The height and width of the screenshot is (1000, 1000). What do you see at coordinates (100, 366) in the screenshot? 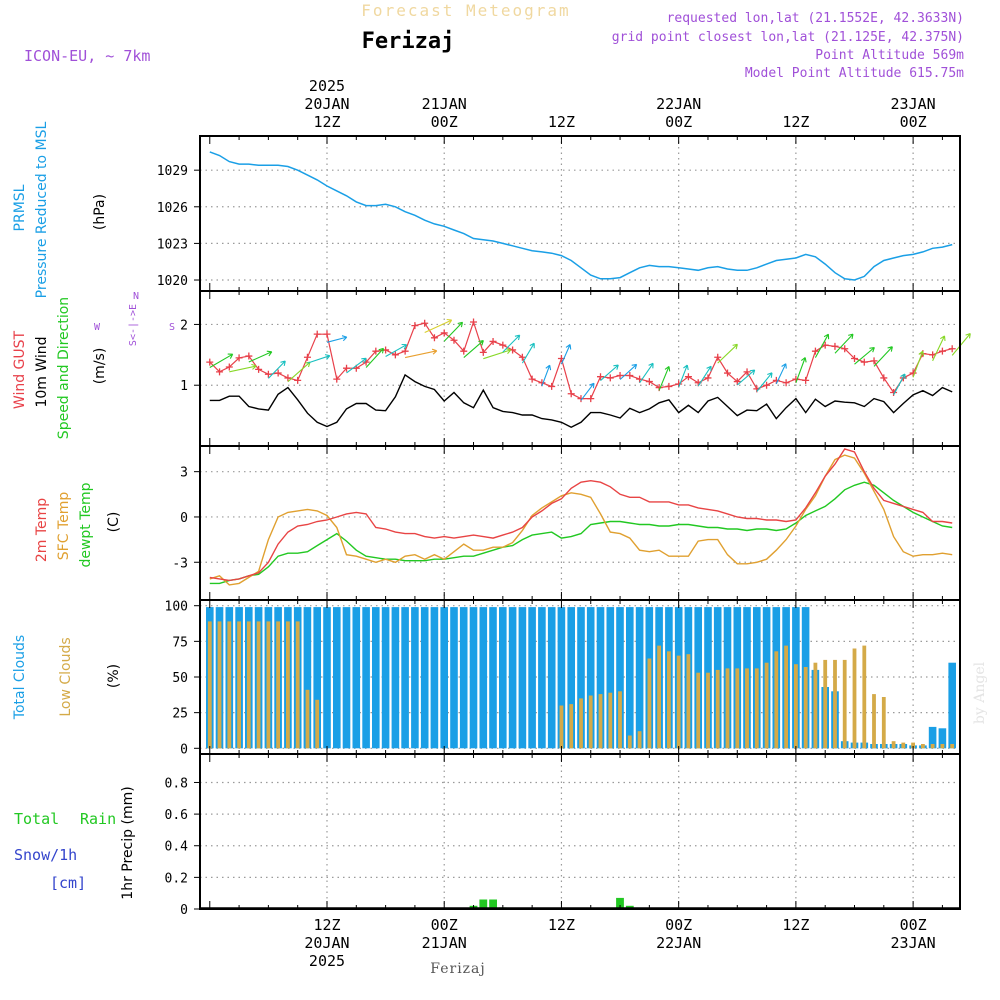
I see `wind-unit: (m/s)` at bounding box center [100, 366].